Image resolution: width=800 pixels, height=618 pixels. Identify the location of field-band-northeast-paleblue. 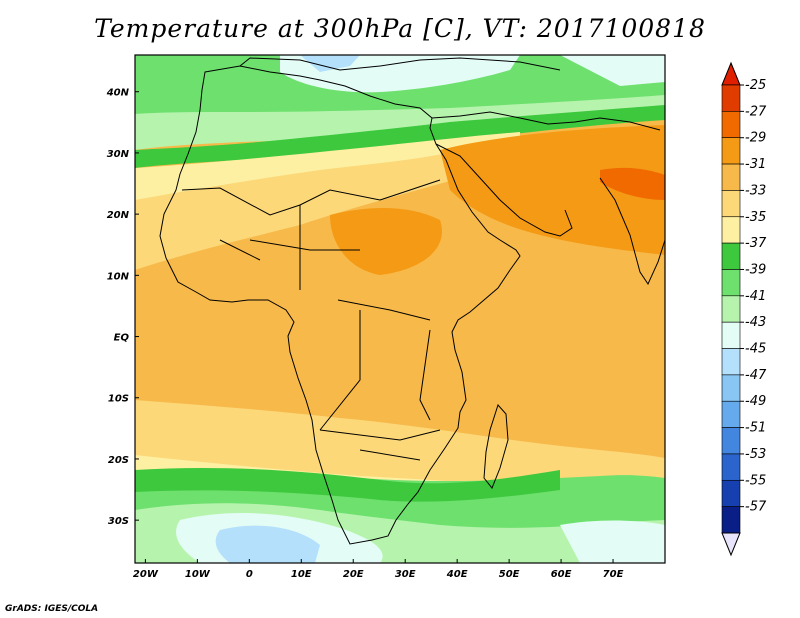
(612, 70).